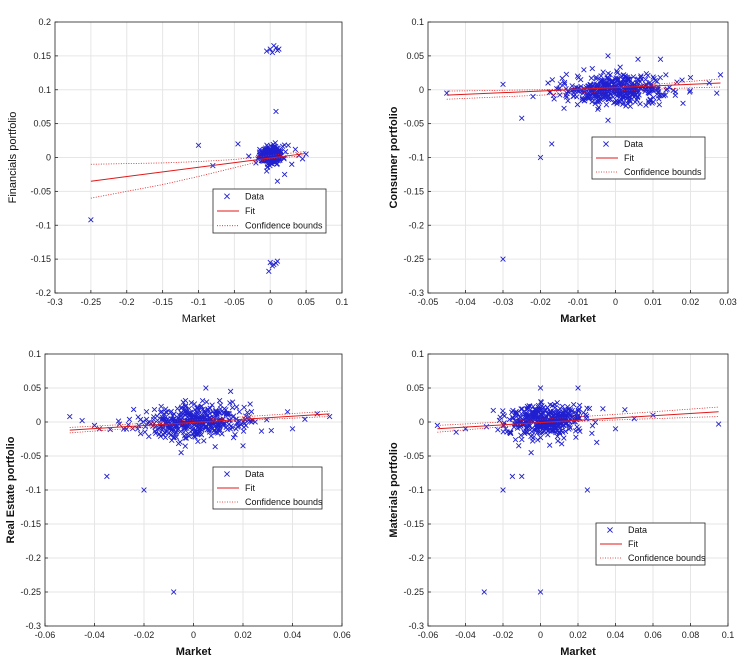 The image size is (742, 663). Describe the element at coordinates (94, 635) in the screenshot. I see `x-tick-label: -0.04` at that location.